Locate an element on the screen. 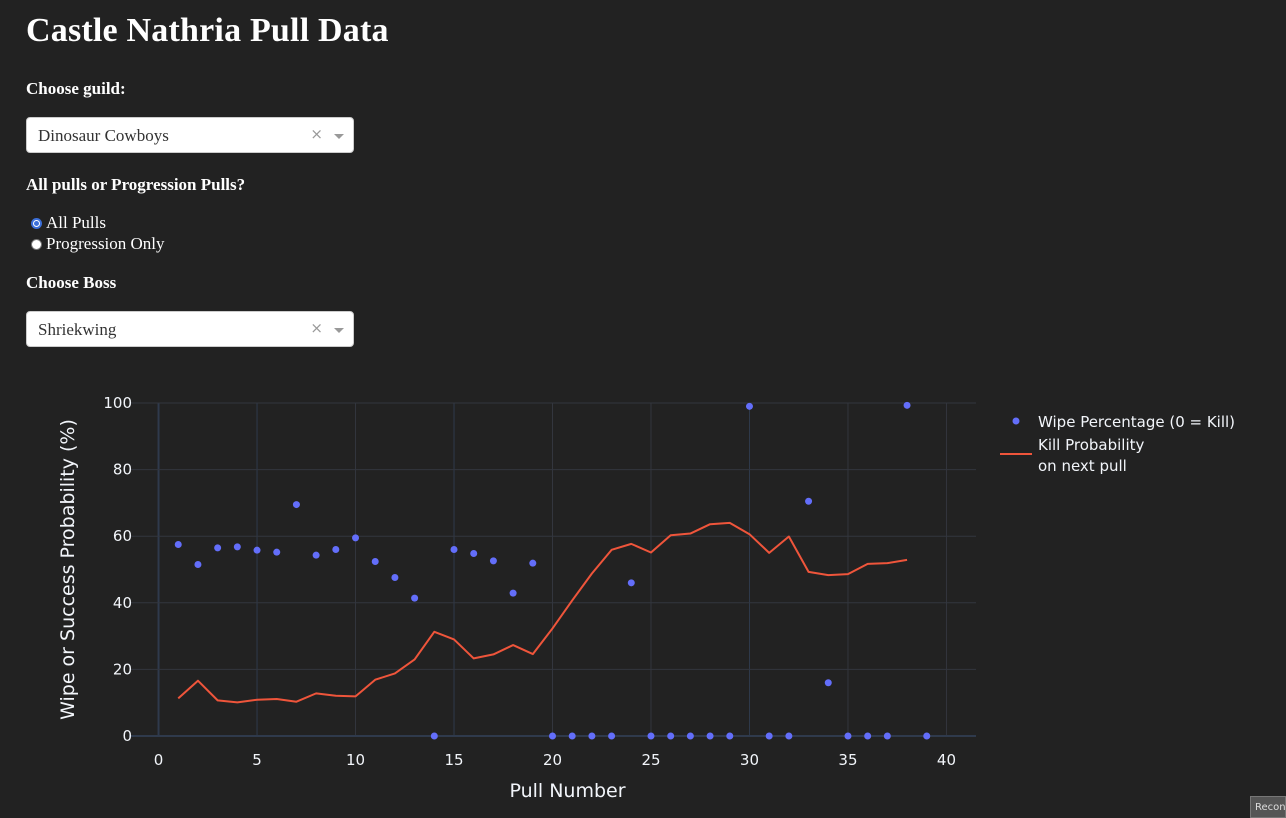 This screenshot has height=818, width=1286. x-tick-label: 25 is located at coordinates (650, 760).